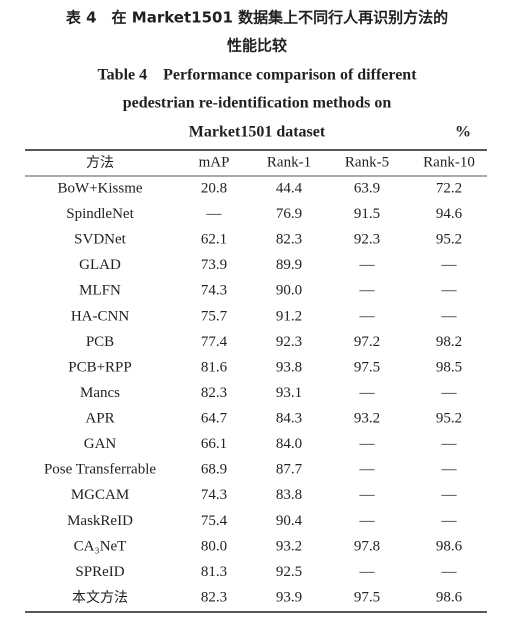  What do you see at coordinates (214, 240) in the screenshot?
I see `value-cell: 62.1` at bounding box center [214, 240].